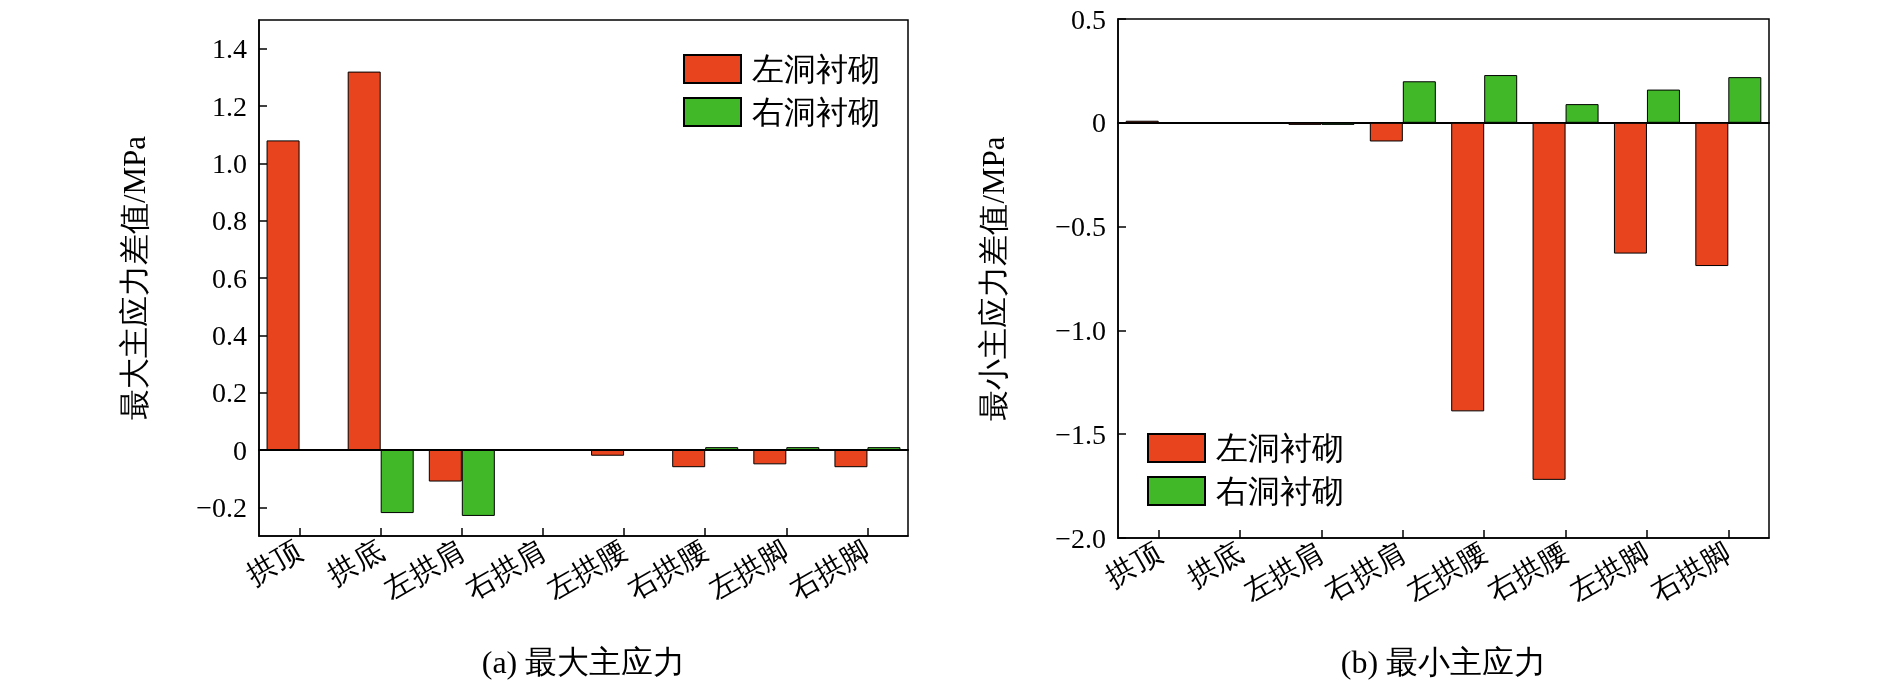 Image resolution: width=1890 pixels, height=683 pixels. What do you see at coordinates (229, 335) in the screenshot?
I see `y-tick-label: 0.4` at bounding box center [229, 335].